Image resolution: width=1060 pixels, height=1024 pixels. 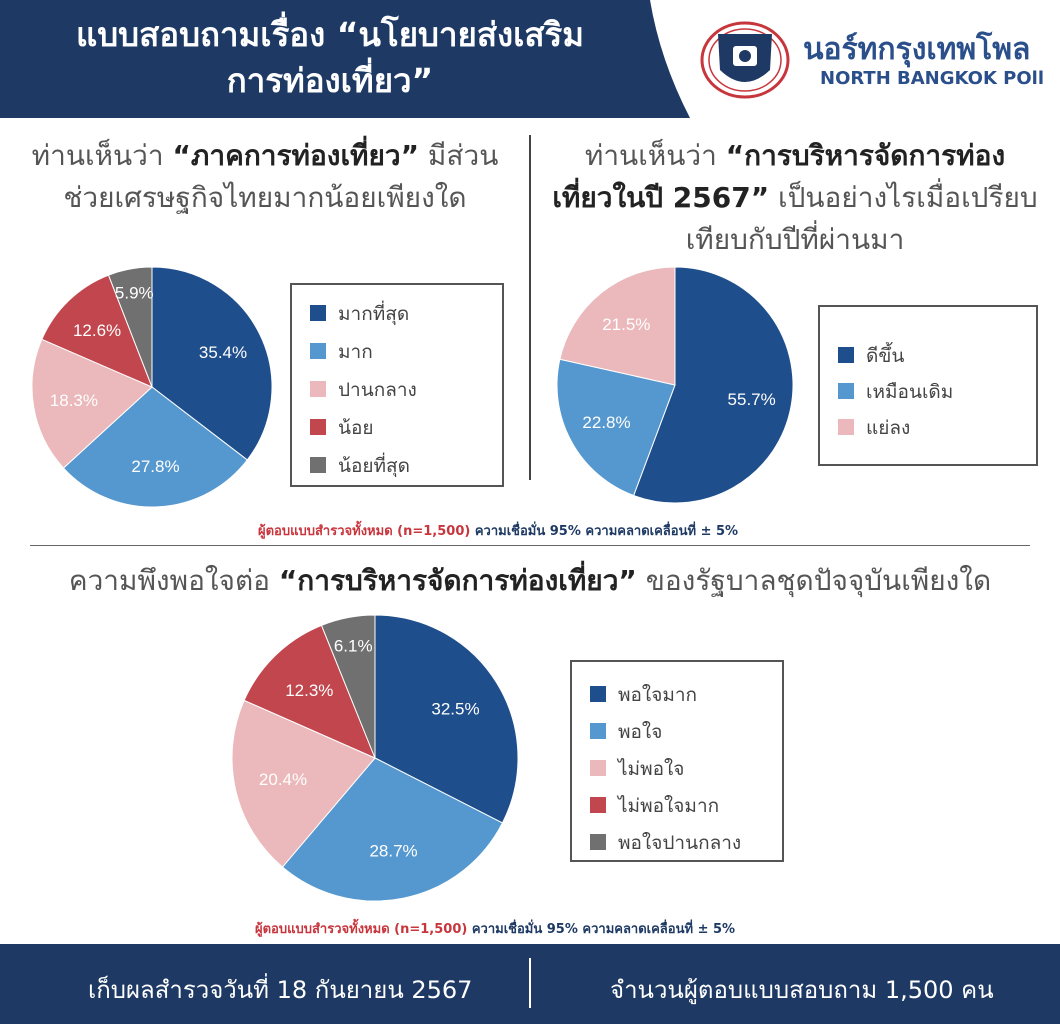 What do you see at coordinates (885, 356) in the screenshot?
I see `legend-label: ดีขึ้น` at bounding box center [885, 356].